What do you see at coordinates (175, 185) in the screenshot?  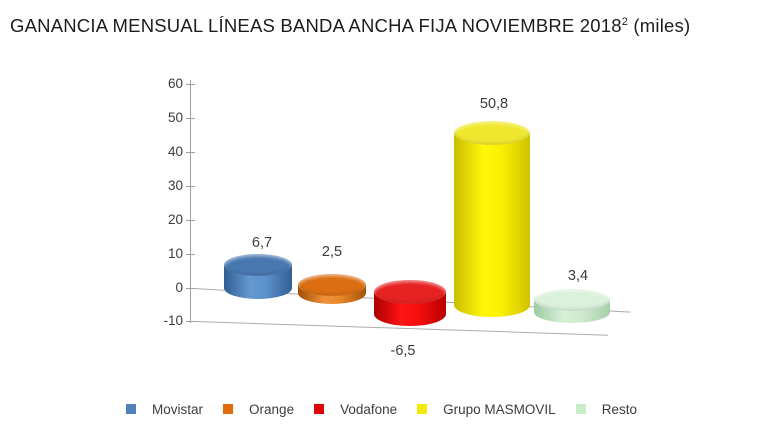 I see `y-axis-tick-label: 30` at bounding box center [175, 185].